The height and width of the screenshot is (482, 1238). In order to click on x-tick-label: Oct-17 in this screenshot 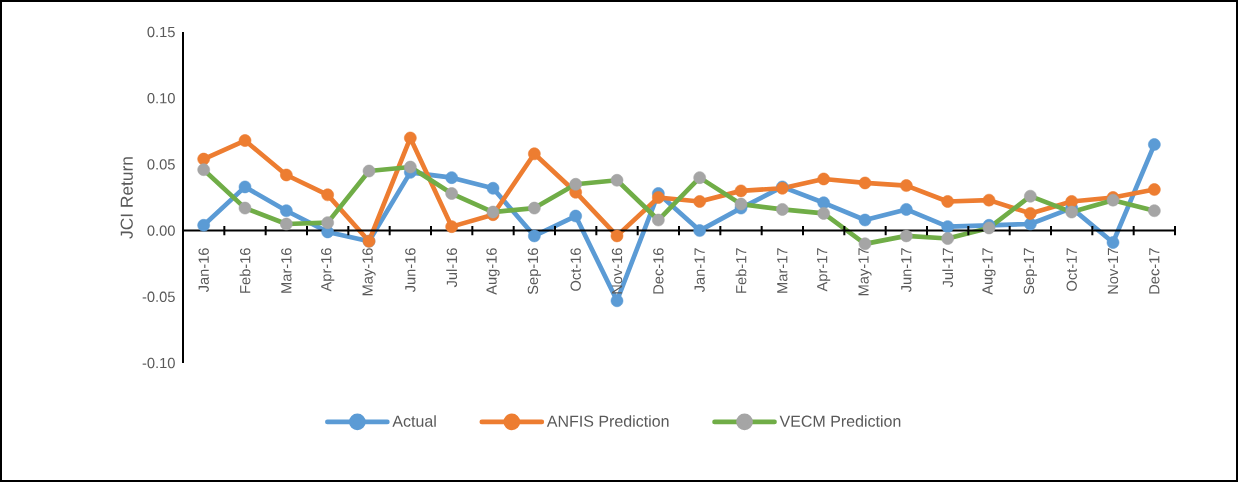, I will do `click(1071, 269)`.